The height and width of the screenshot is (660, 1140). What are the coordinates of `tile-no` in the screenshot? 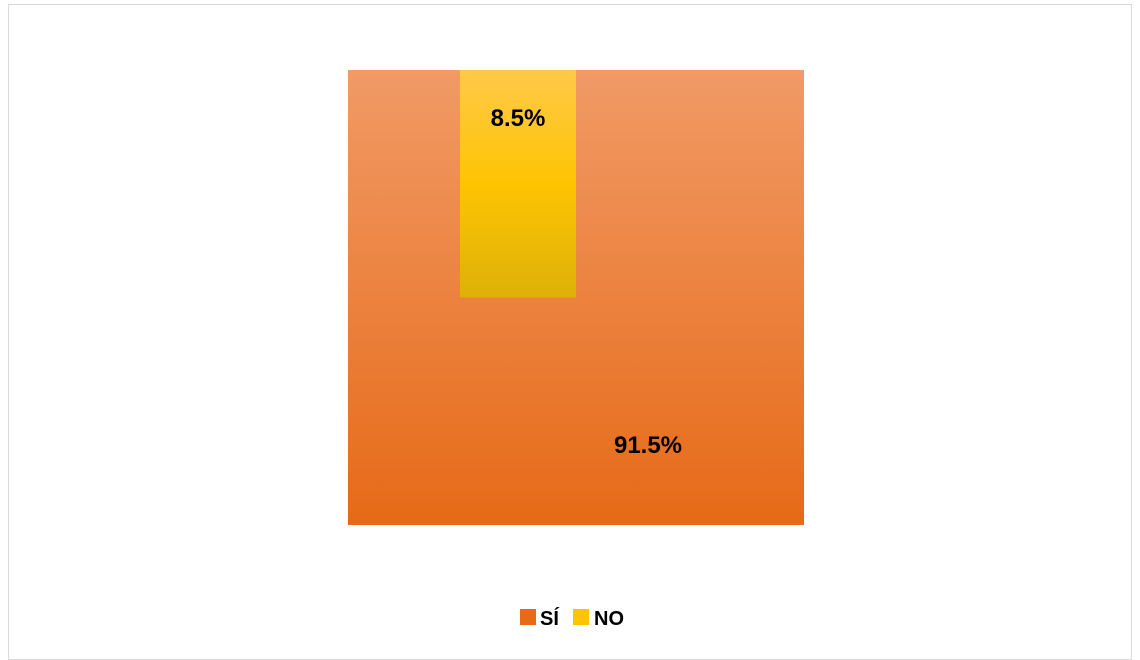 It's located at (518, 184).